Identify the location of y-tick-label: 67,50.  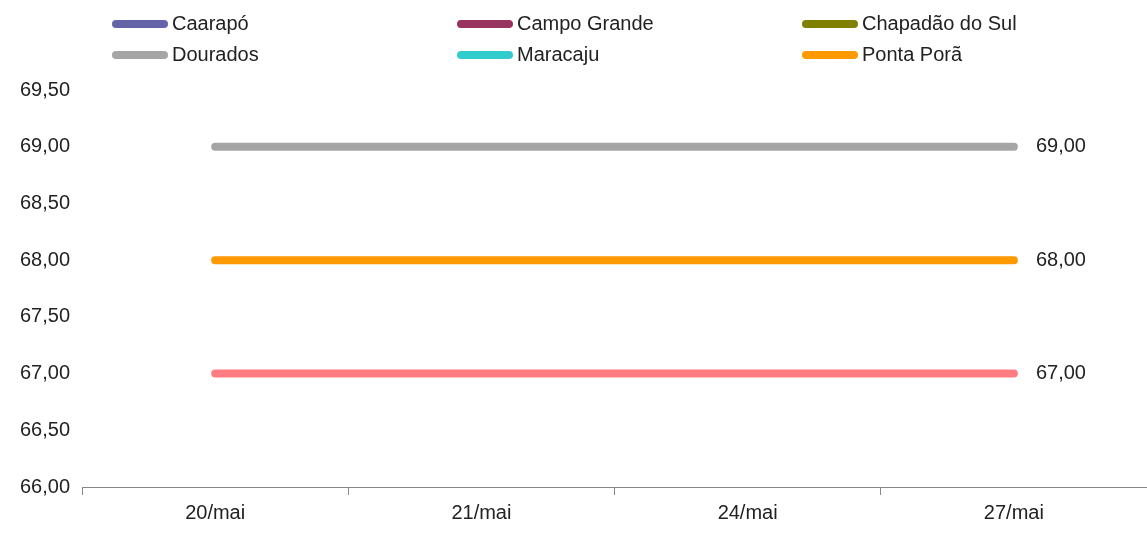
(45, 315).